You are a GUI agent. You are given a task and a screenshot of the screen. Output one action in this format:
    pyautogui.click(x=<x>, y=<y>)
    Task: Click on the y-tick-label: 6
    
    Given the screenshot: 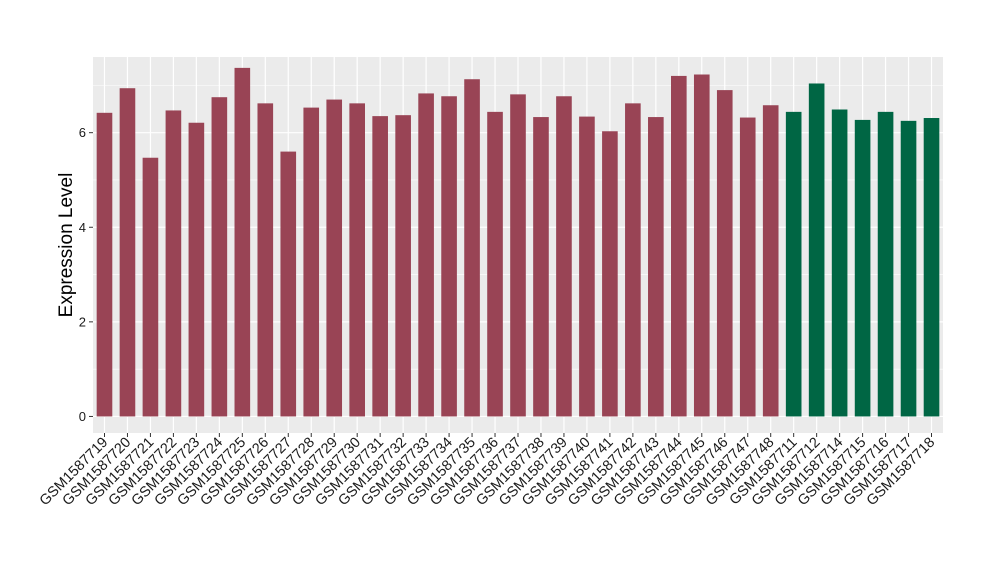 What is the action you would take?
    pyautogui.click(x=82, y=132)
    